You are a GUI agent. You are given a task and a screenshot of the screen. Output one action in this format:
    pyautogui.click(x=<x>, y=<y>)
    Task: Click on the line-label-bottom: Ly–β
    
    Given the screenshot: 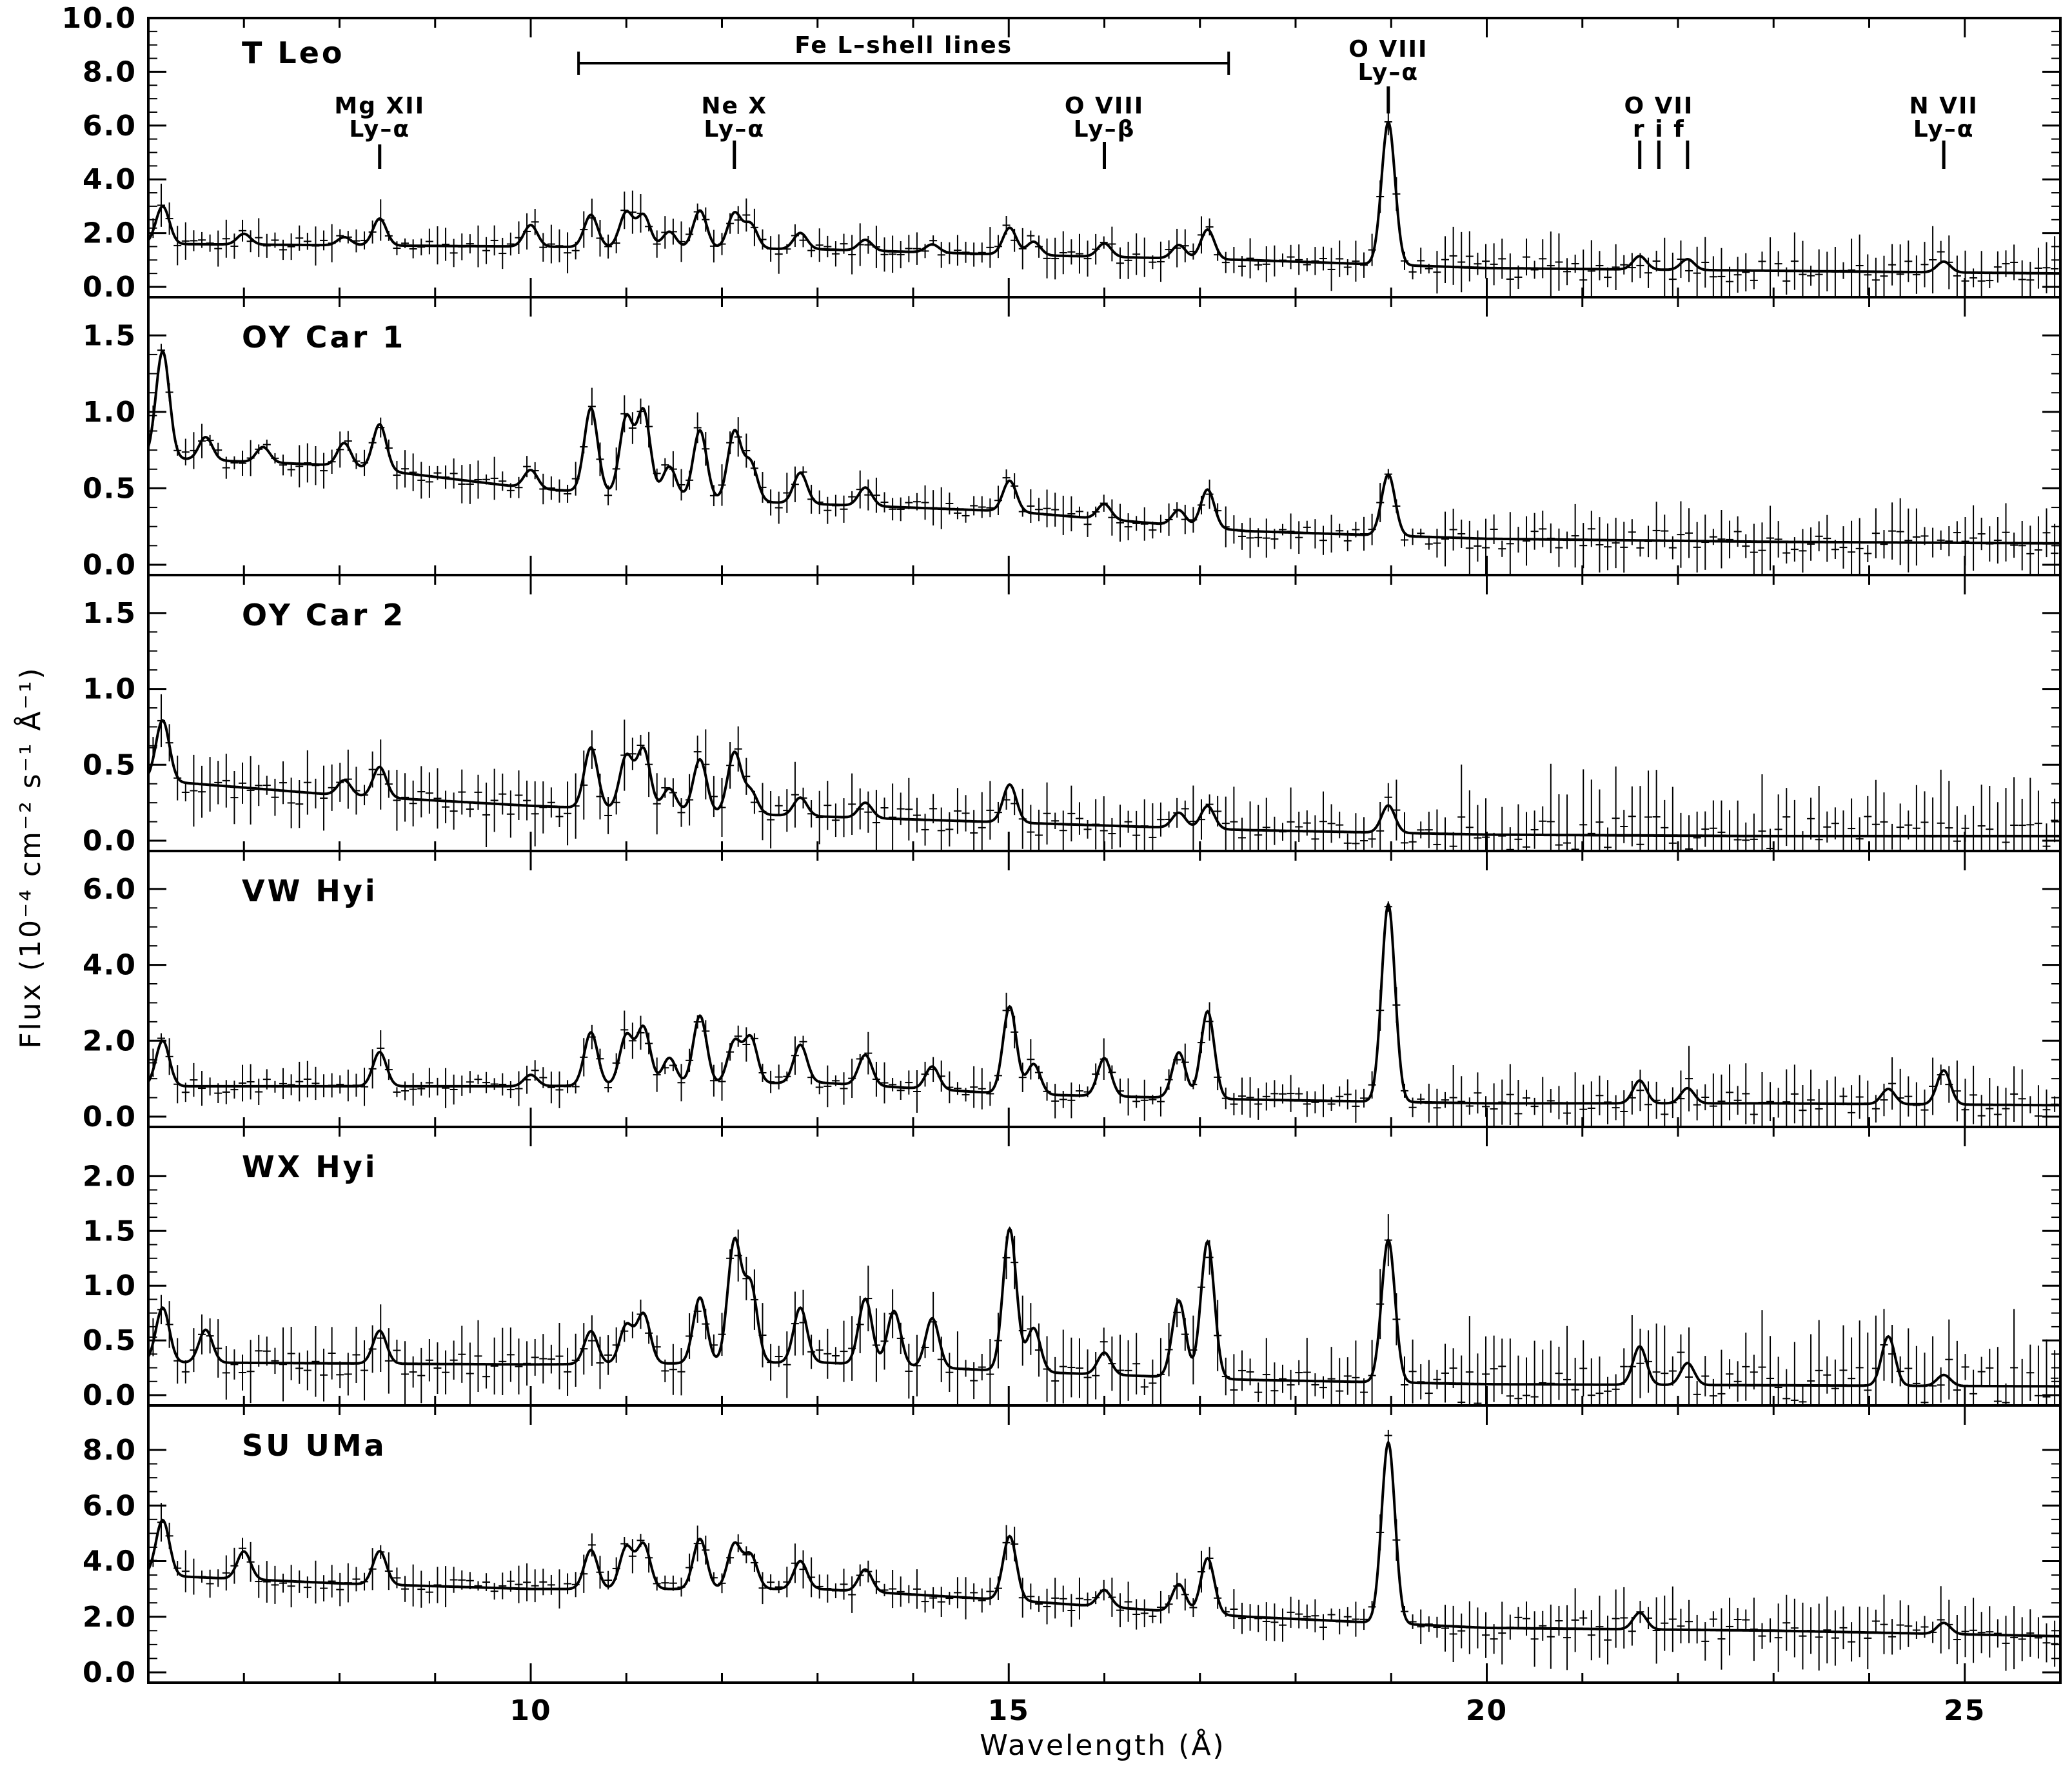 What is the action you would take?
    pyautogui.click(x=1105, y=129)
    